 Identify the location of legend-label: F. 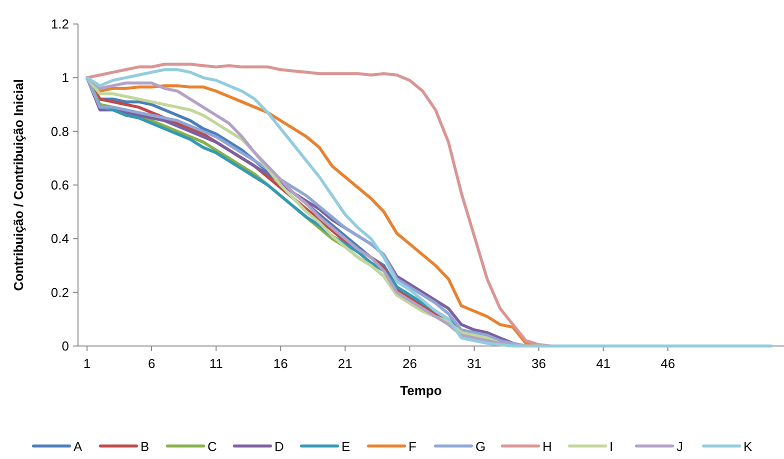
(412, 446).